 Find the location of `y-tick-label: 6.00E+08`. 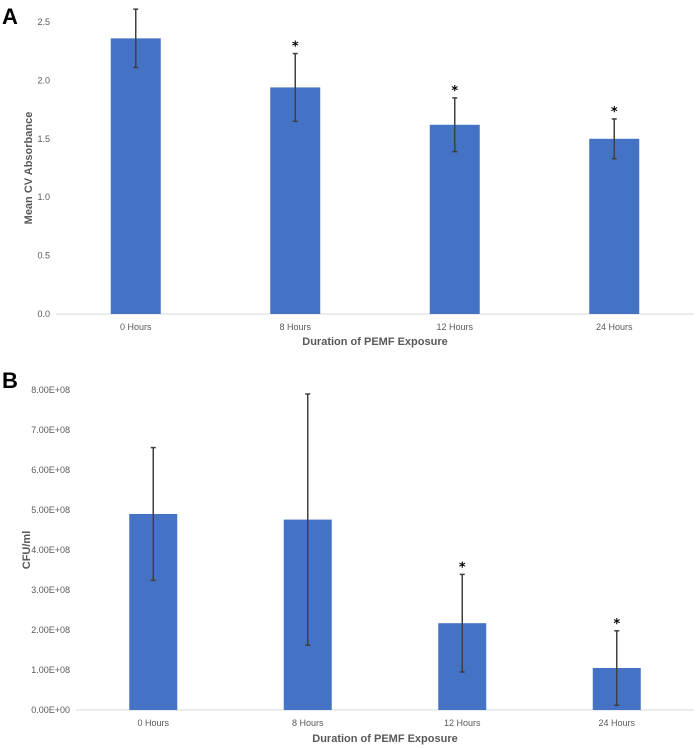

y-tick-label: 6.00E+08 is located at coordinates (50, 470).